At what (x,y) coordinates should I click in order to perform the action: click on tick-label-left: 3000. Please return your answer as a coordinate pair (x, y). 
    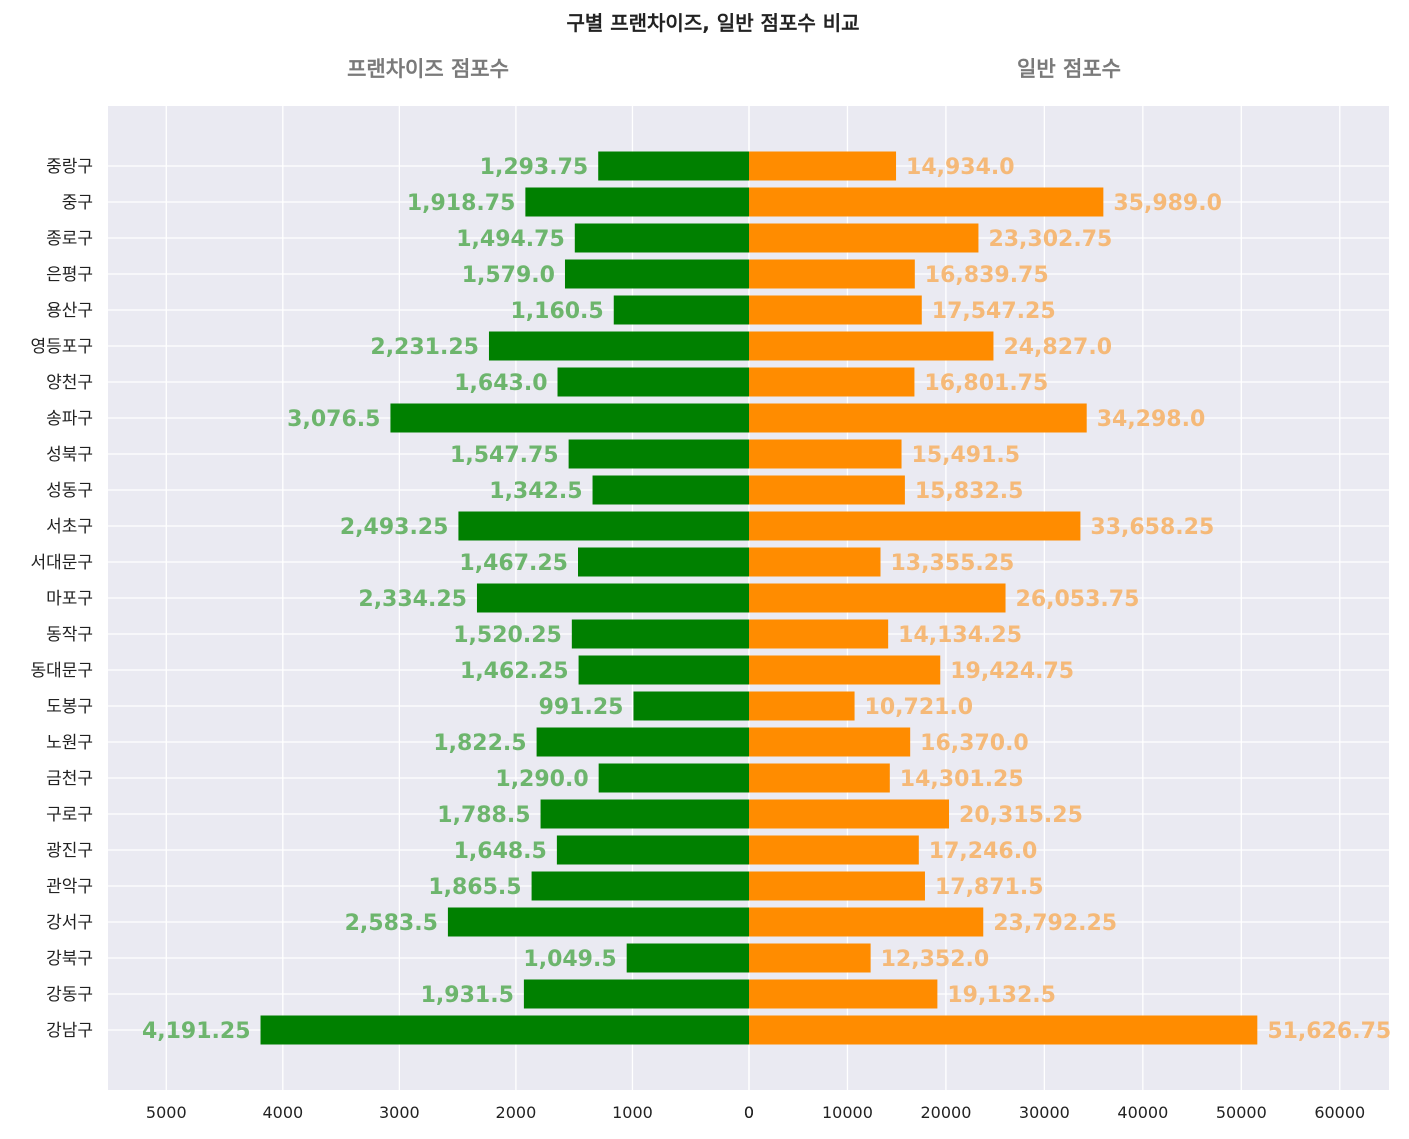
    Looking at the image, I should click on (399, 1112).